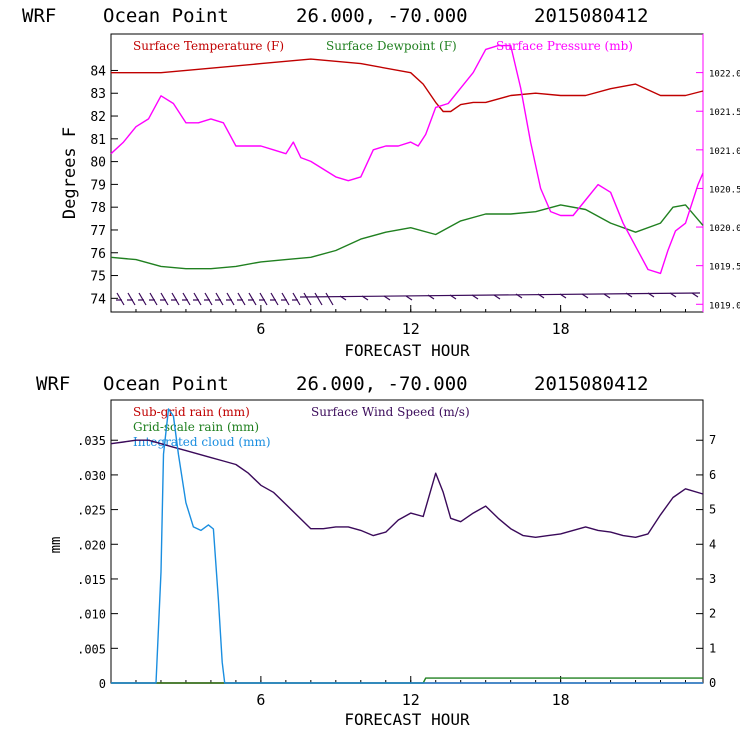  Describe the element at coordinates (712, 510) in the screenshot. I see `bottom-y2-tick-label: 5` at that location.